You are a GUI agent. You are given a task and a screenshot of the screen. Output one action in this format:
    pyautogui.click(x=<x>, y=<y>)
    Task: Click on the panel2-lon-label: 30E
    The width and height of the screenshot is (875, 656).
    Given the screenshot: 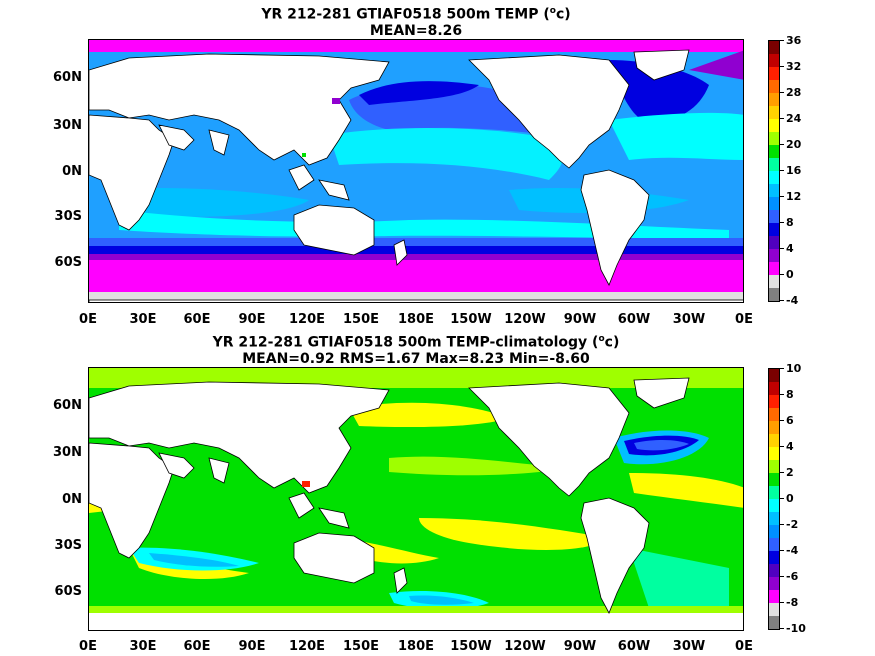 What is the action you would take?
    pyautogui.click(x=143, y=646)
    